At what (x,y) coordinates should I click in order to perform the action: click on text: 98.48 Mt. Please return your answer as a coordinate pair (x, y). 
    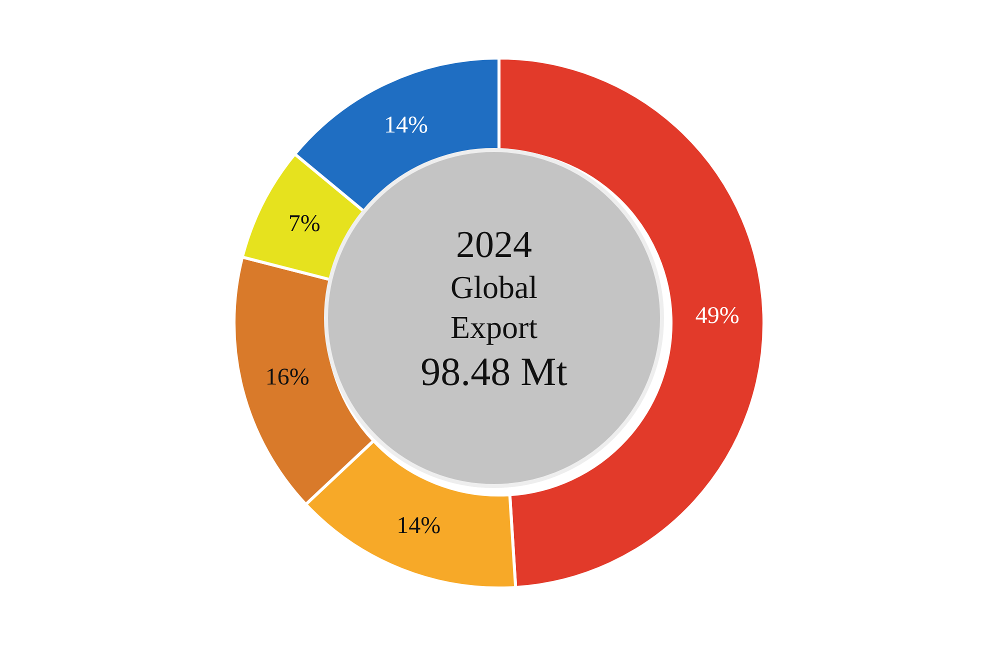
    Looking at the image, I should click on (494, 372).